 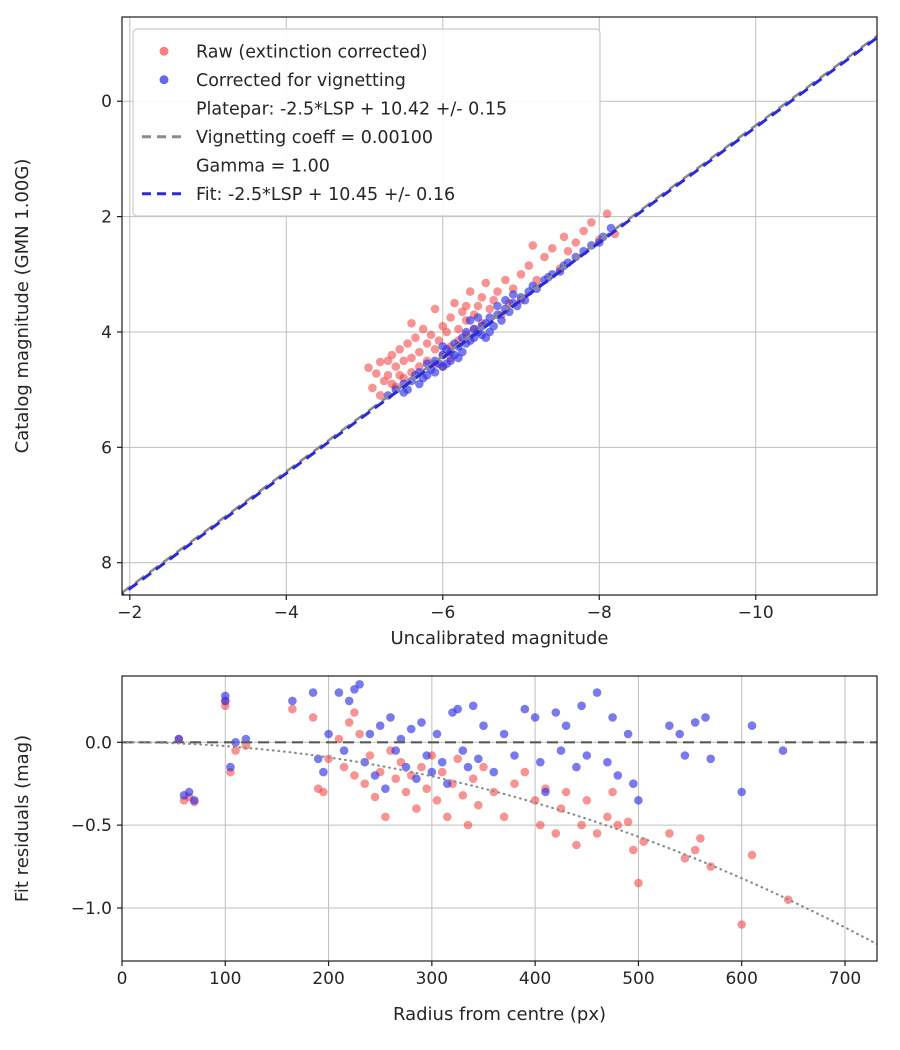 I want to click on legend-label: Gamma = 1.00, so click(x=263, y=166).